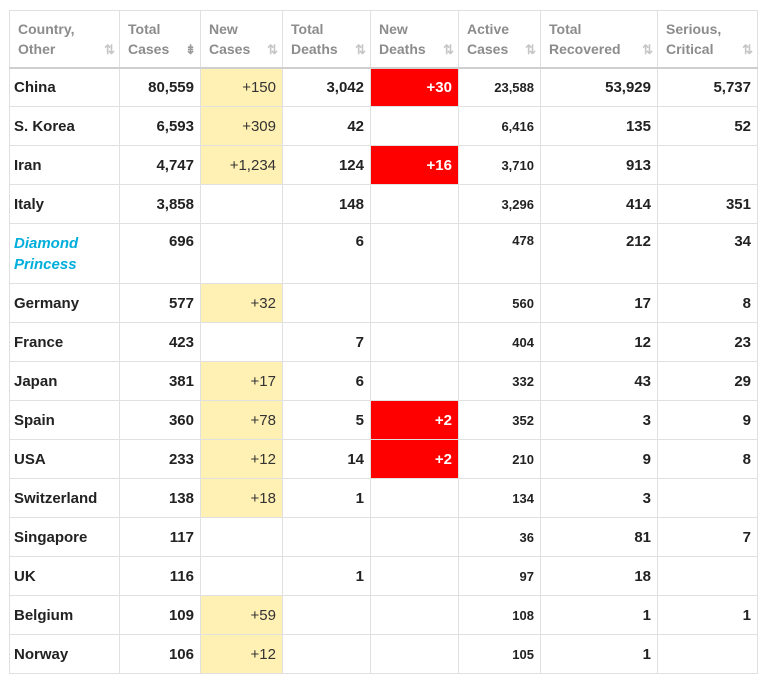 This screenshot has height=684, width=769. I want to click on column-header-label: Total, so click(307, 29).